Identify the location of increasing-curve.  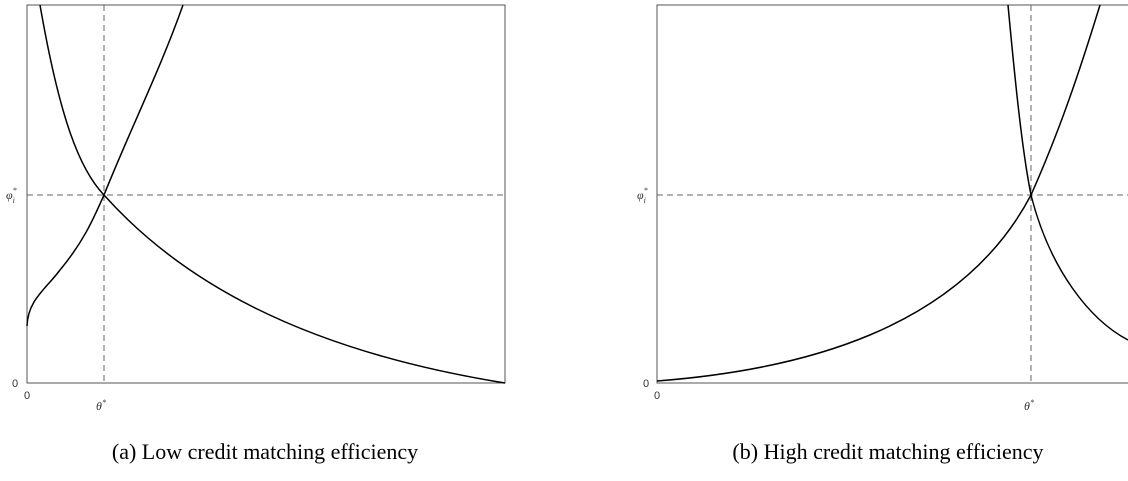
(105, 165).